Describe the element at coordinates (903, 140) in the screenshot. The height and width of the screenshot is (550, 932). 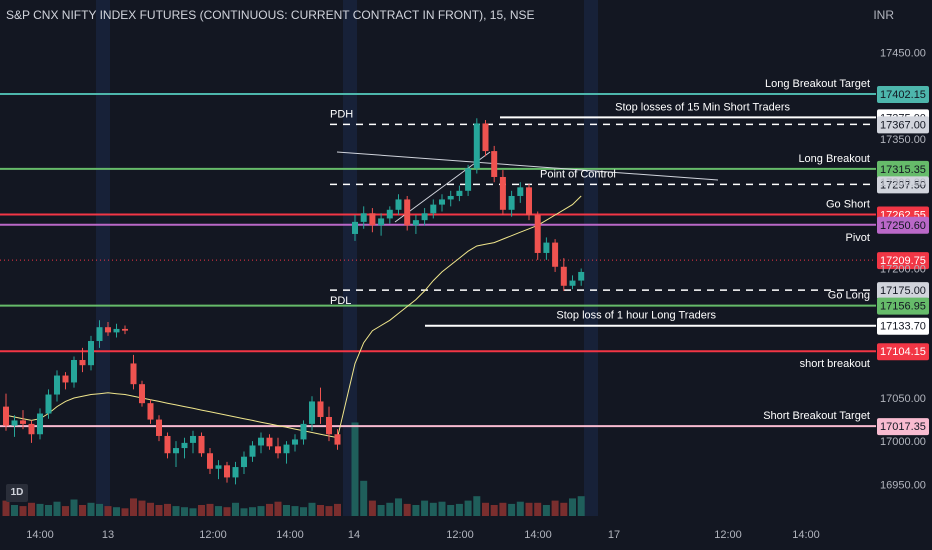
I see `y-tick-label: 17350.00` at that location.